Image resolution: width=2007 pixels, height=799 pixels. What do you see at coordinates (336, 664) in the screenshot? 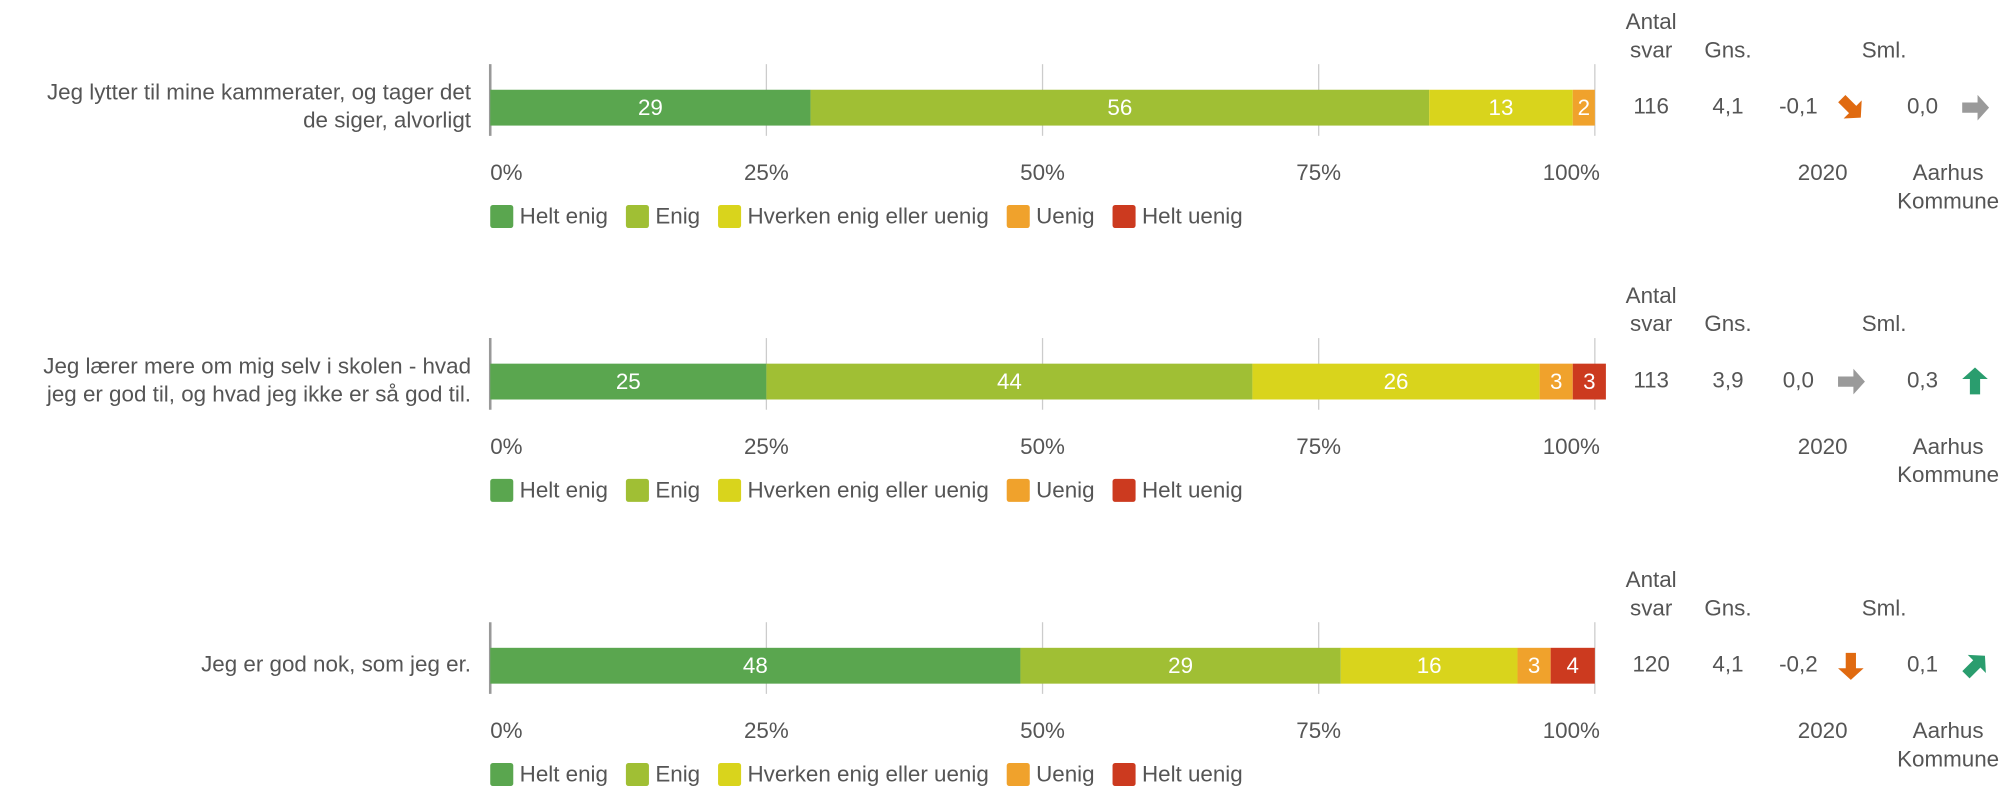
I see `question-label: Jeg er god nok, som jeg er.` at bounding box center [336, 664].